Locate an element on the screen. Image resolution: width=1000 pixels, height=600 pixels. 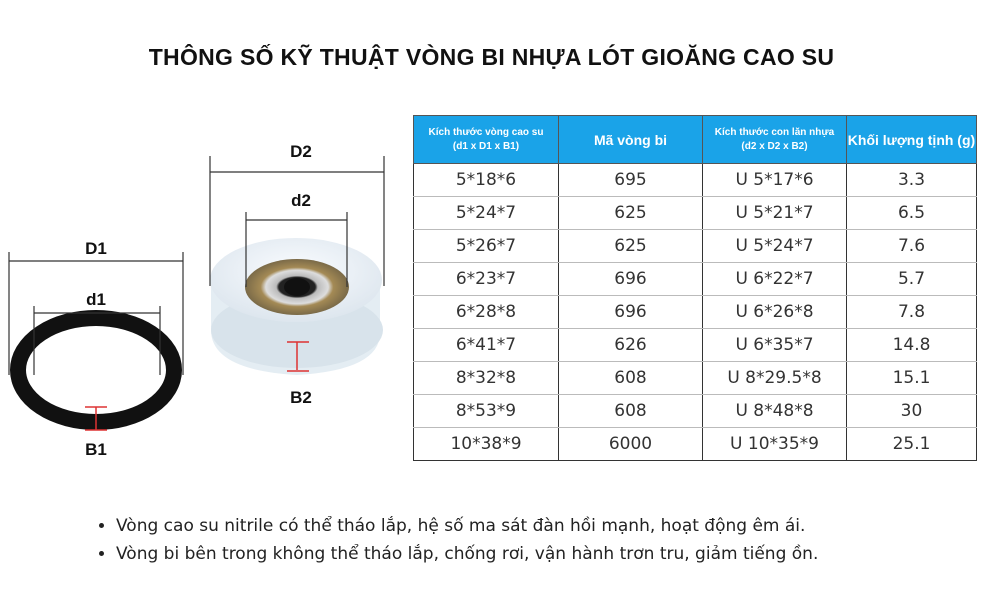
cell-weight: 14.8 is located at coordinates (911, 345).